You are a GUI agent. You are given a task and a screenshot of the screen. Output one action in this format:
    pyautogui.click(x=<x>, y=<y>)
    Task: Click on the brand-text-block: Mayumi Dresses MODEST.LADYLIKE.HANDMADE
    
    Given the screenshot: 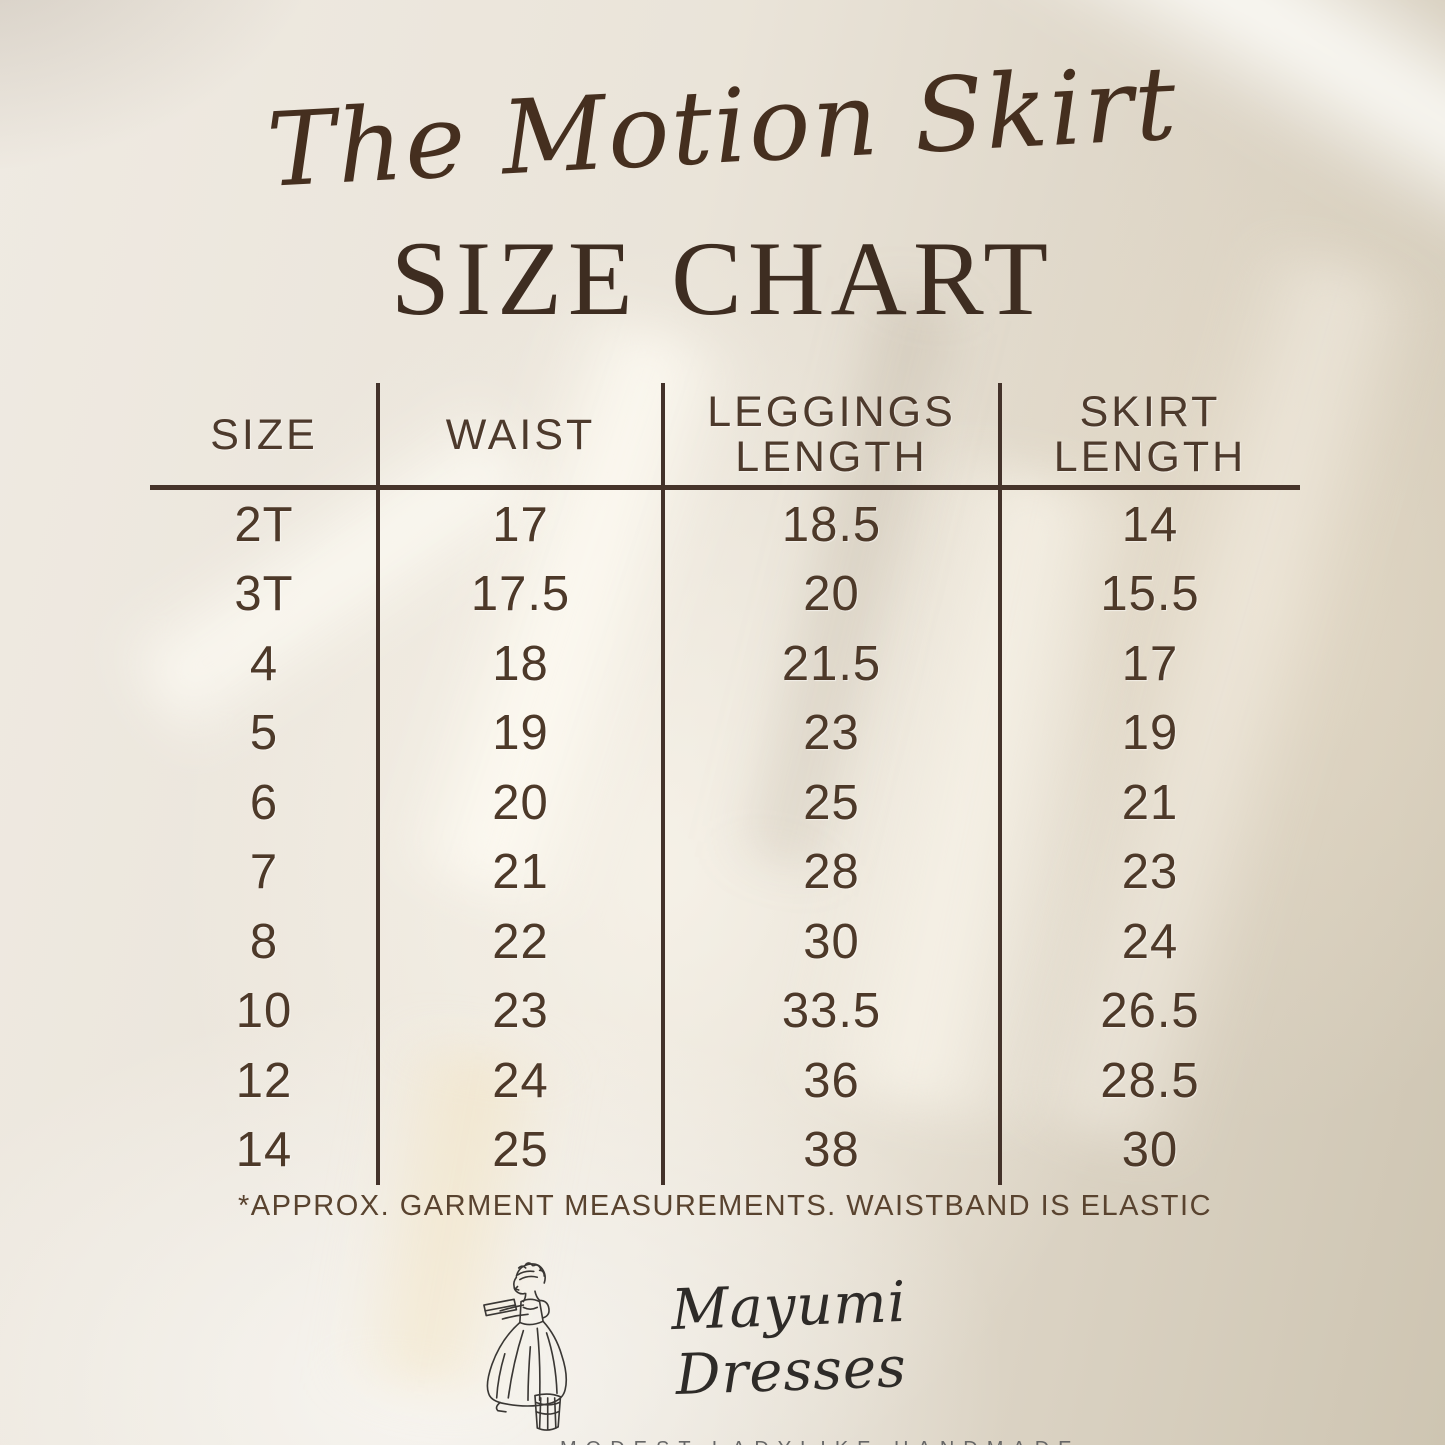 What is the action you would take?
    pyautogui.click(x=816, y=1348)
    